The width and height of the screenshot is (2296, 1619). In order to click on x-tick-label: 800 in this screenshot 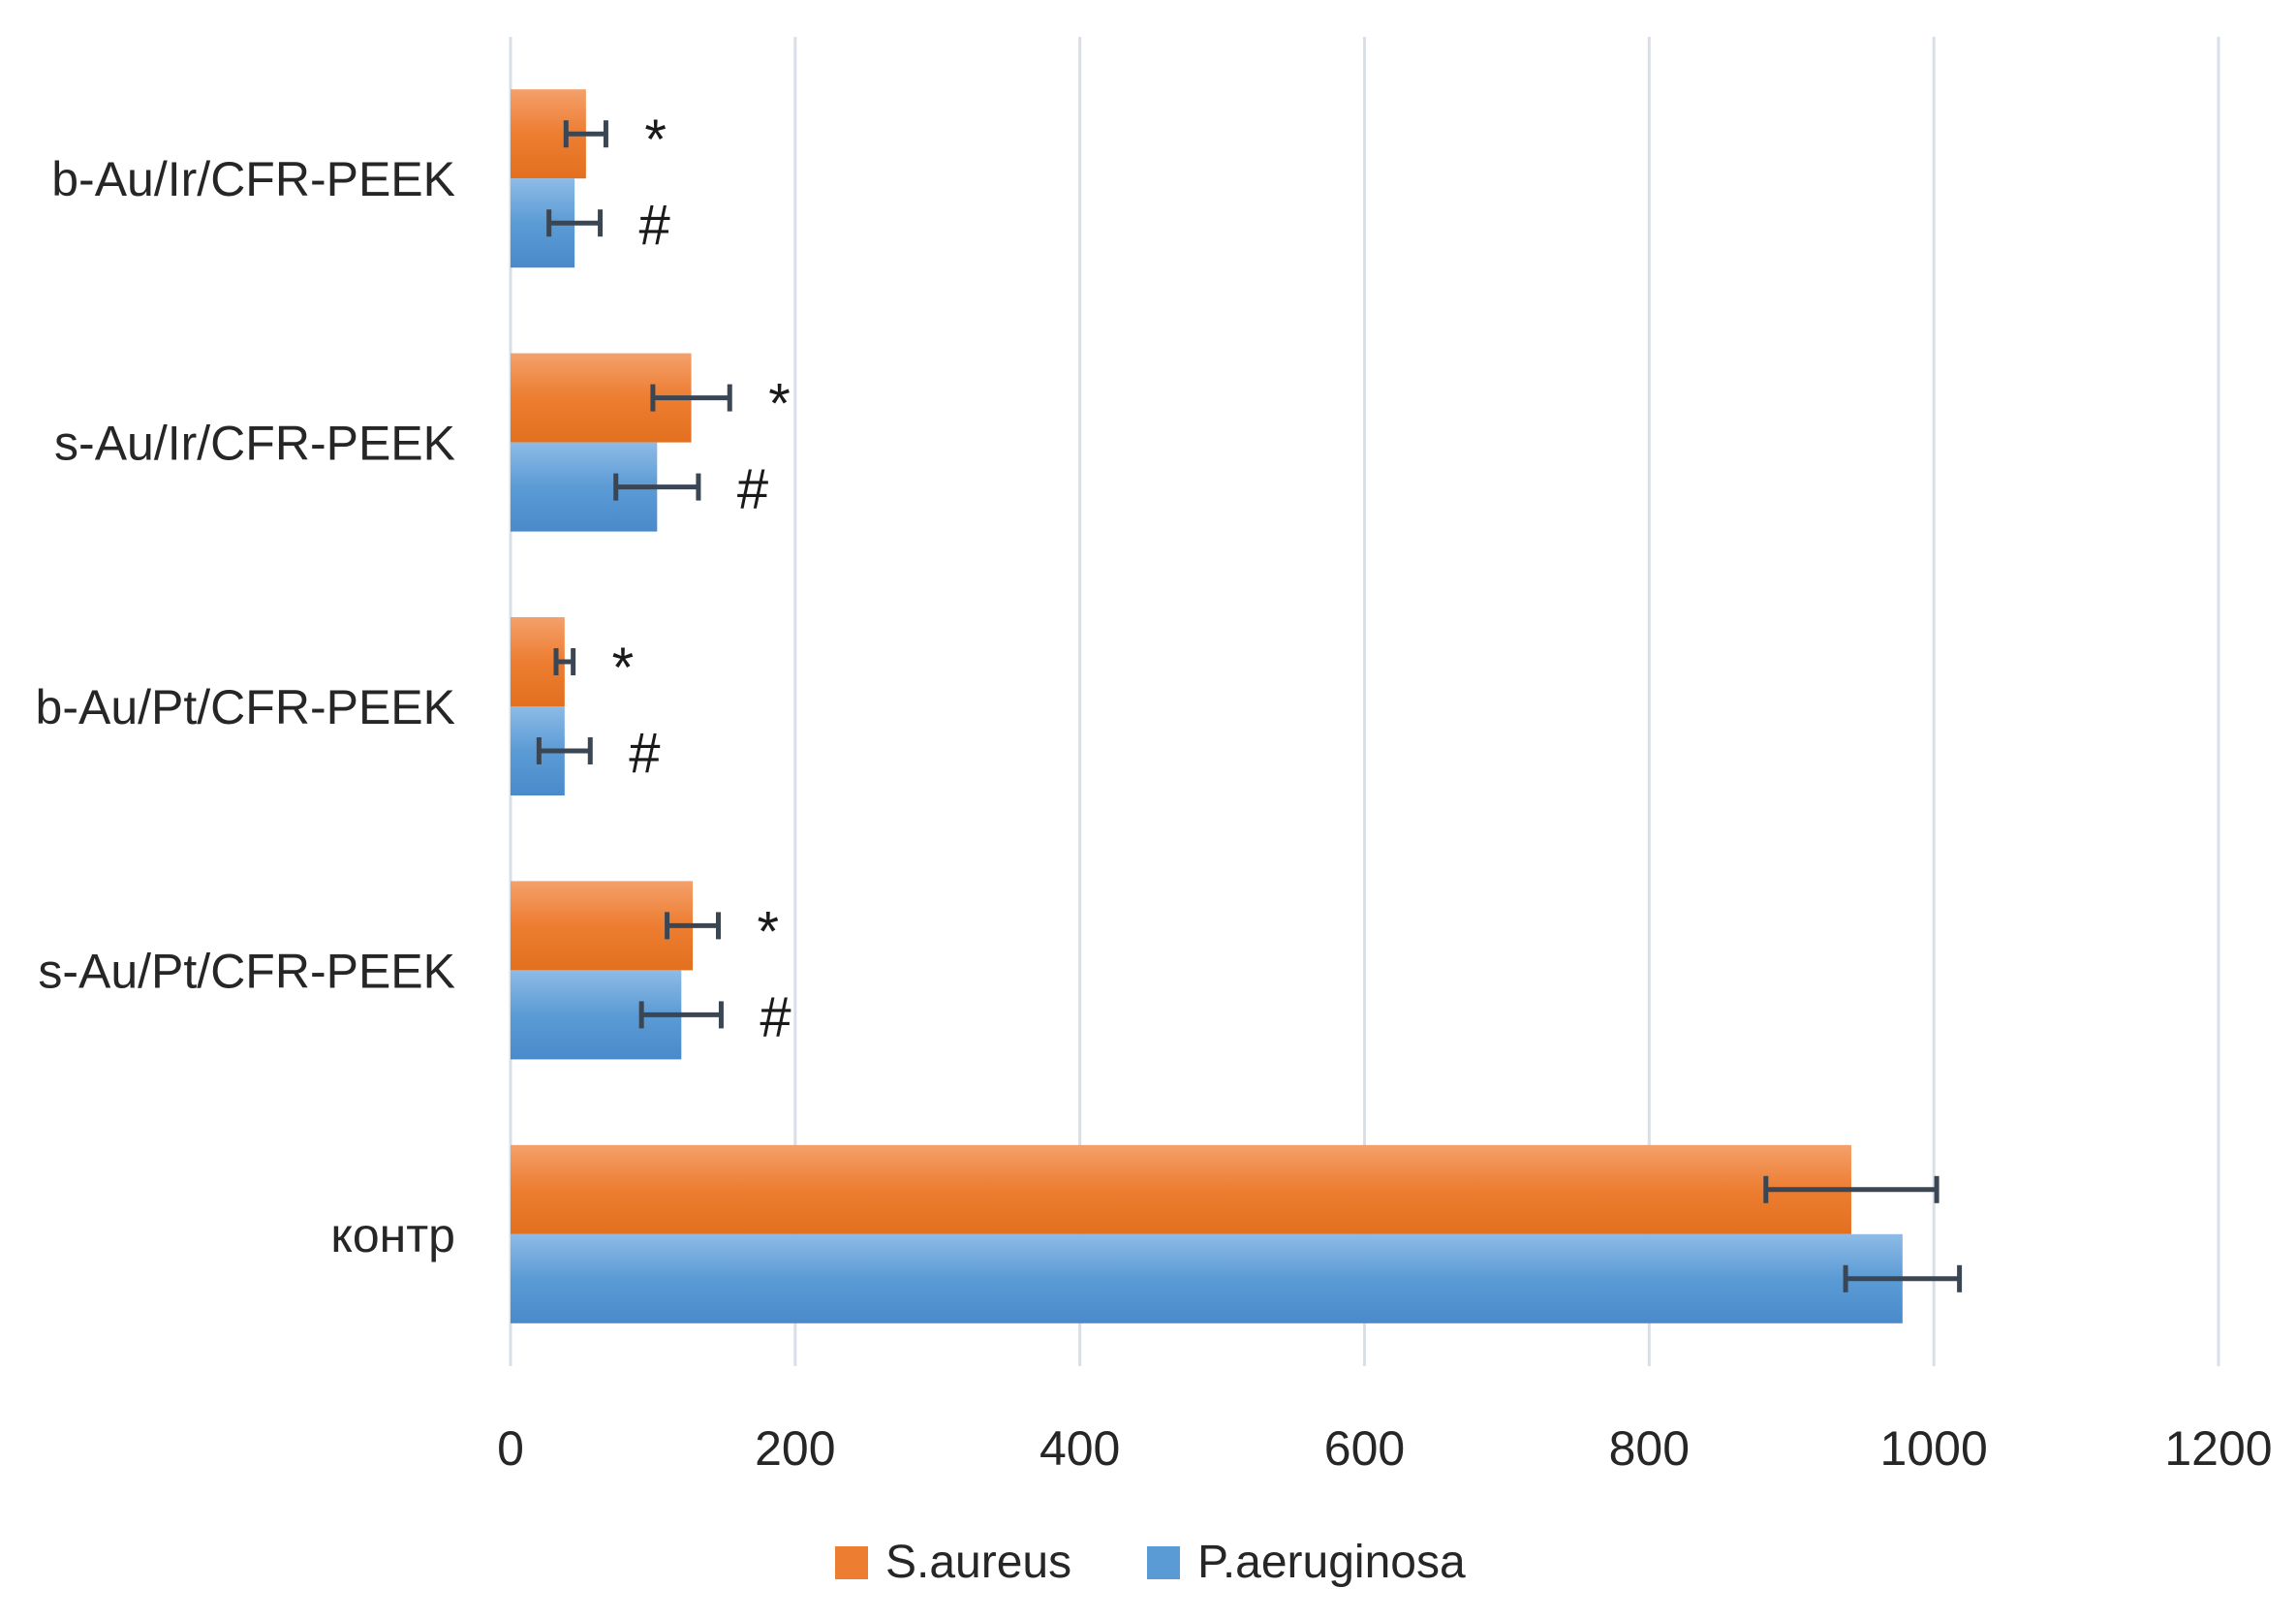, I will do `click(1649, 1448)`.